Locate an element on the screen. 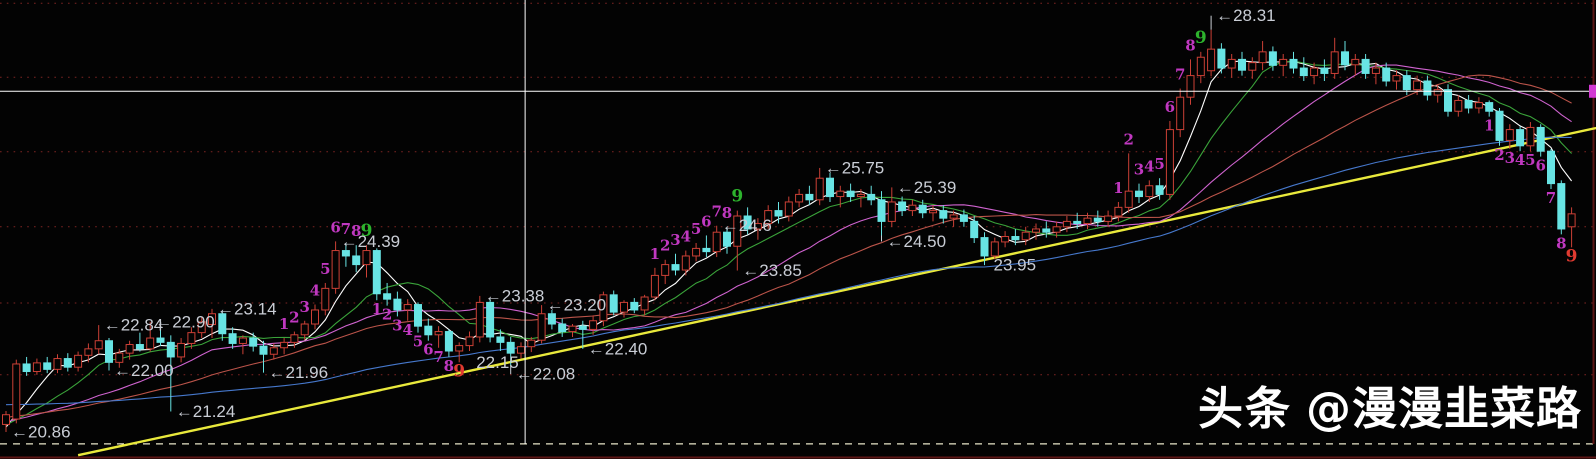 This screenshot has height=459, width=1596. price-label: ←21.96 is located at coordinates (299, 372).